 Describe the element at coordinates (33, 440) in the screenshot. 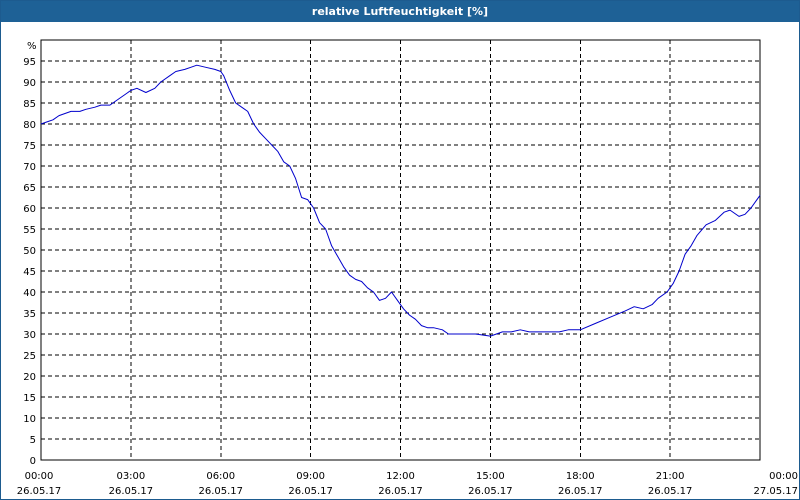

I see `y-tick-label: 5` at that location.